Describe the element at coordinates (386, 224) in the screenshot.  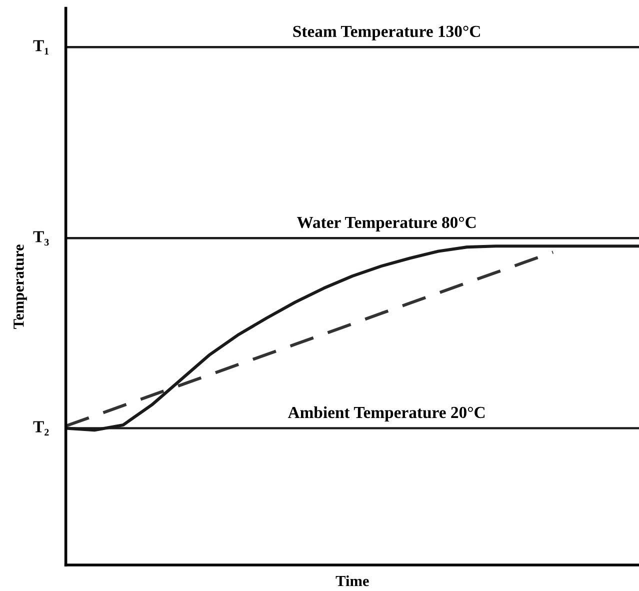
I see `ref-line-label: Water Temperature 80°C` at that location.